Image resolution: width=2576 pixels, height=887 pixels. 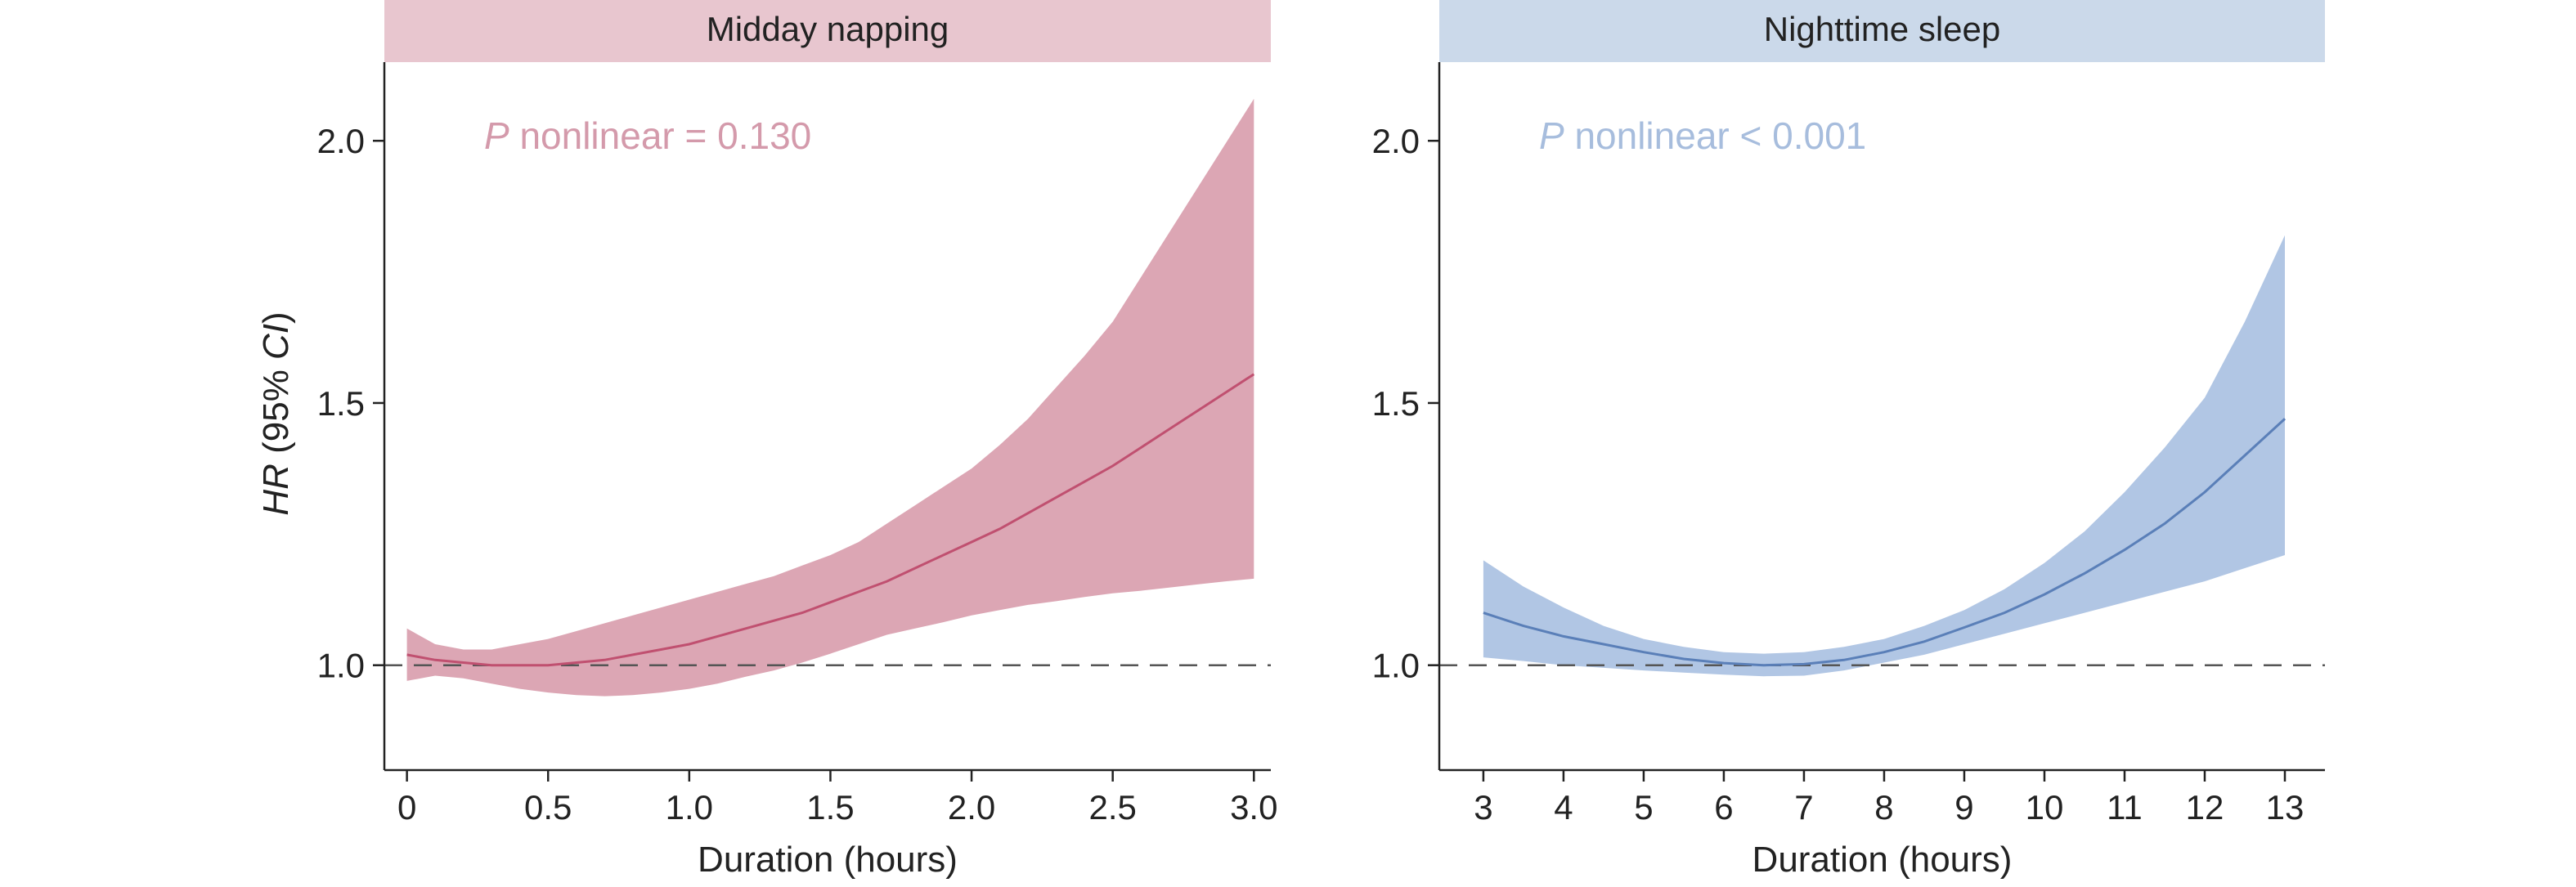 I want to click on x-tick-label: 0.5, so click(x=548, y=807).